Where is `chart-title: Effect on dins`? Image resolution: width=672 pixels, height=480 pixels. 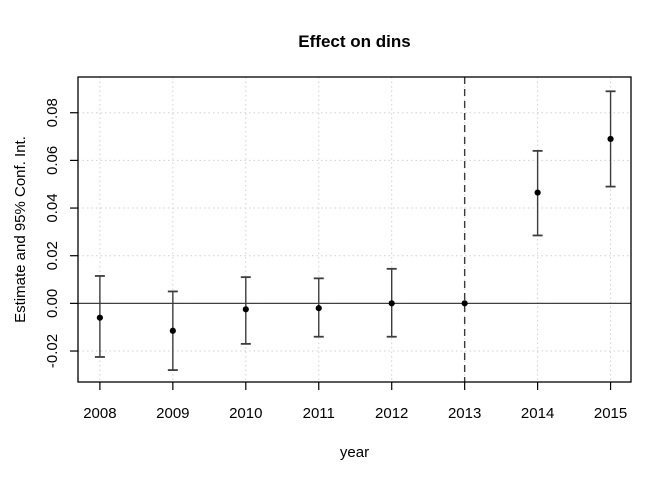 chart-title: Effect on dins is located at coordinates (354, 41).